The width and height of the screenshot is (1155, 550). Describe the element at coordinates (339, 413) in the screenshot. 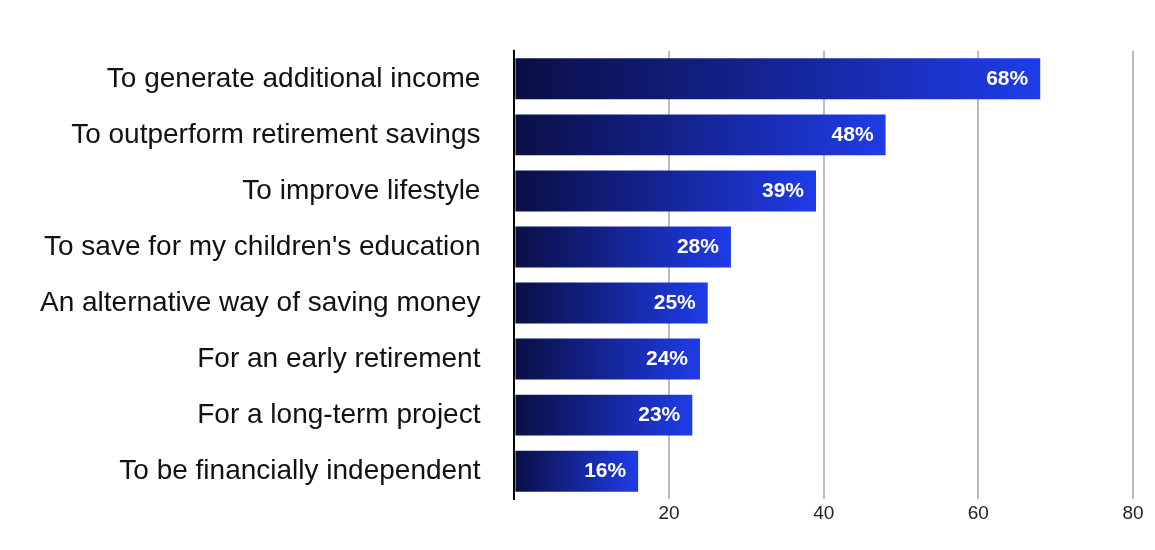

I see `y-tick-label: For a long-term project` at that location.